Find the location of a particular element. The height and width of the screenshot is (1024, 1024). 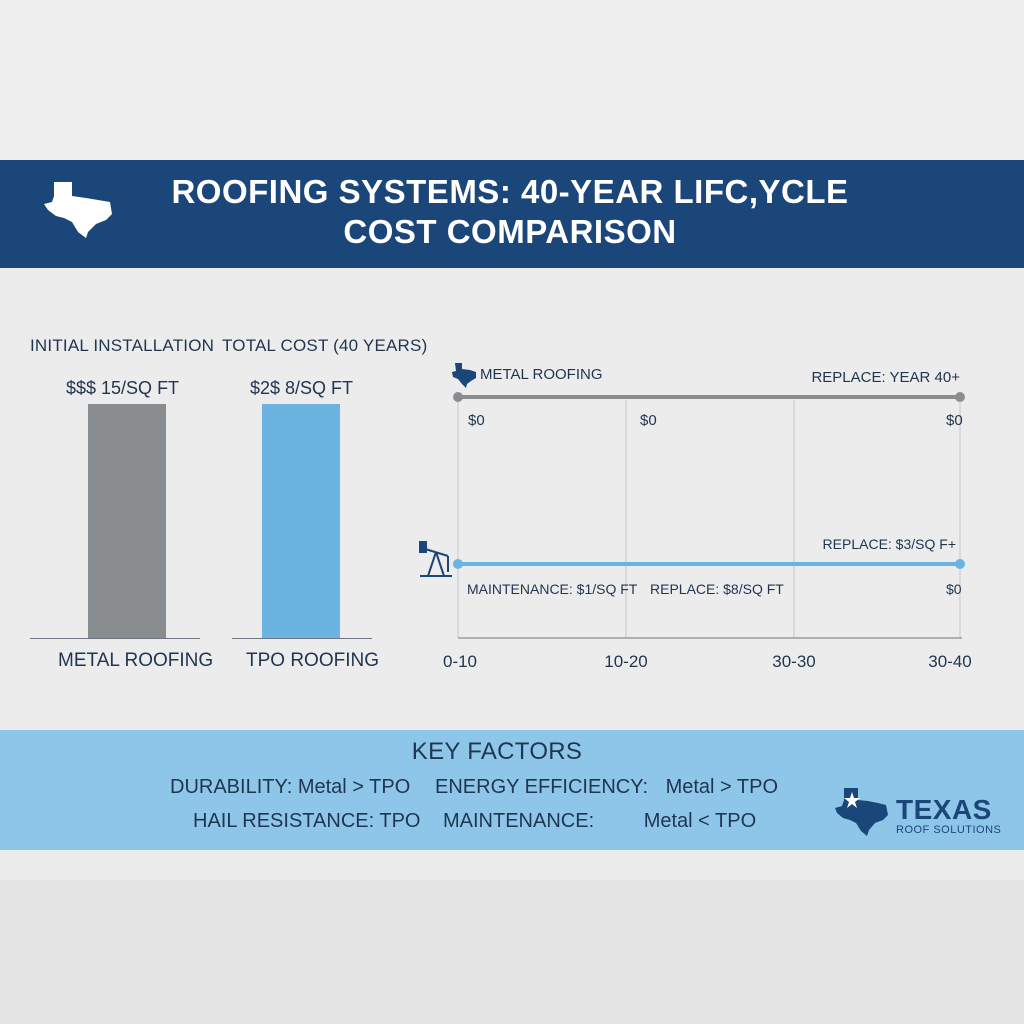

texas-star-icon is located at coordinates (861, 812).